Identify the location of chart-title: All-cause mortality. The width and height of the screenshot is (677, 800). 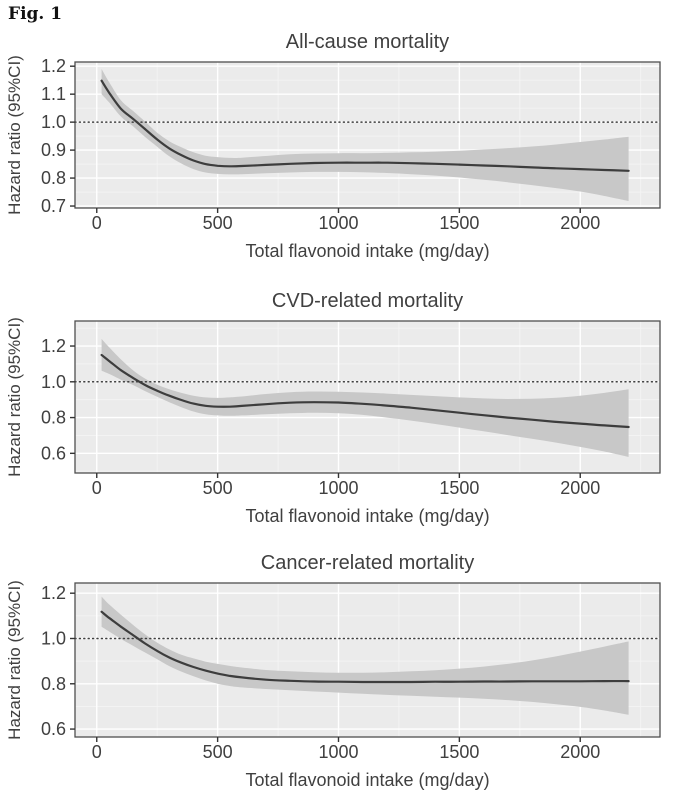
(367, 42).